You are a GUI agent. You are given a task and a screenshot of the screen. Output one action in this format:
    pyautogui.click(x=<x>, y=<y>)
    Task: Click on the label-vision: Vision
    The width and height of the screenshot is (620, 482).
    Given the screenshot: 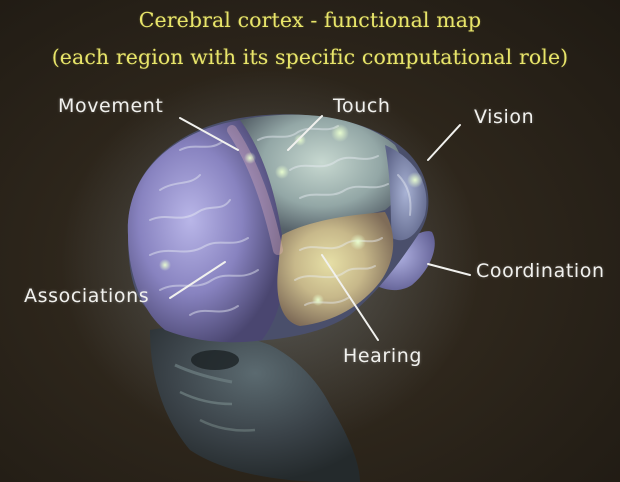 What is the action you would take?
    pyautogui.click(x=504, y=117)
    